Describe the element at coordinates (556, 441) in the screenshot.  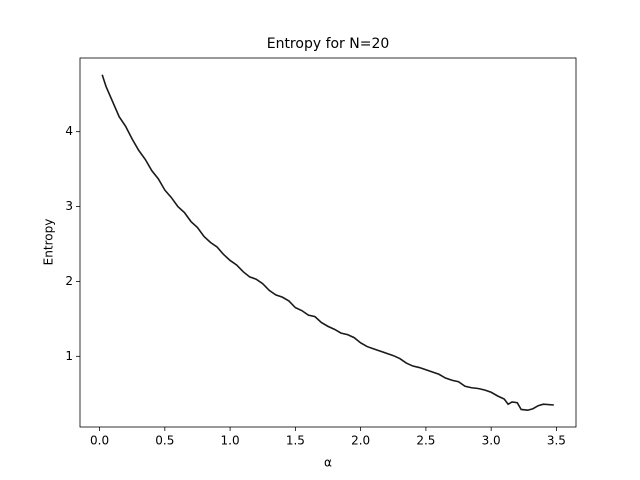
I see `x-tick-label: 3.5` at that location.